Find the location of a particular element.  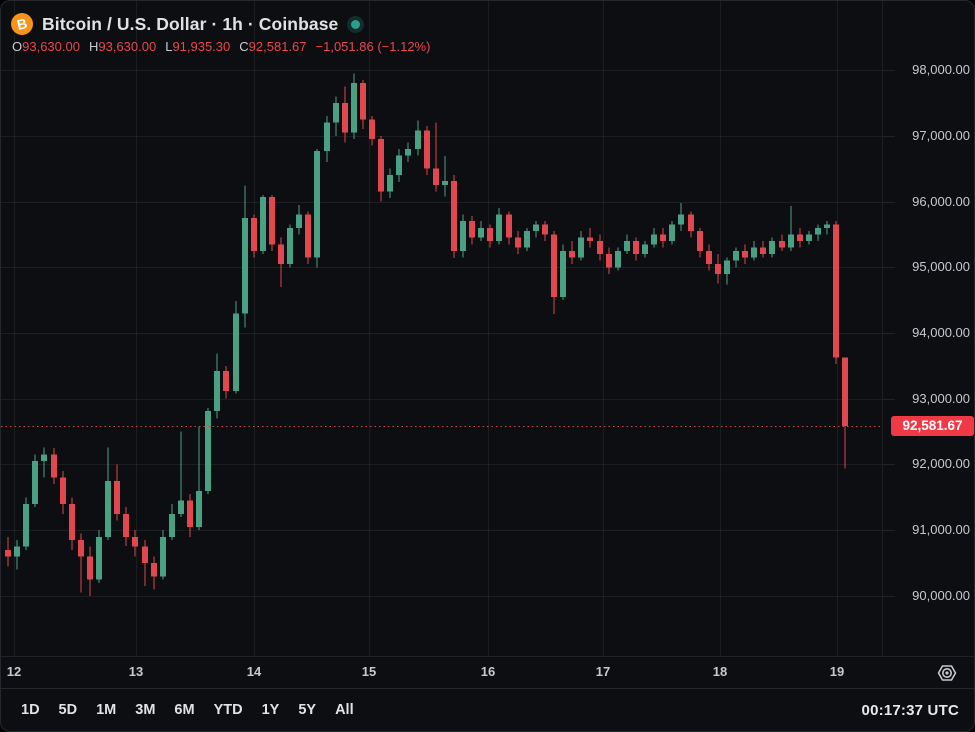

price-axis-label: 96,000.00 is located at coordinates (941, 201).